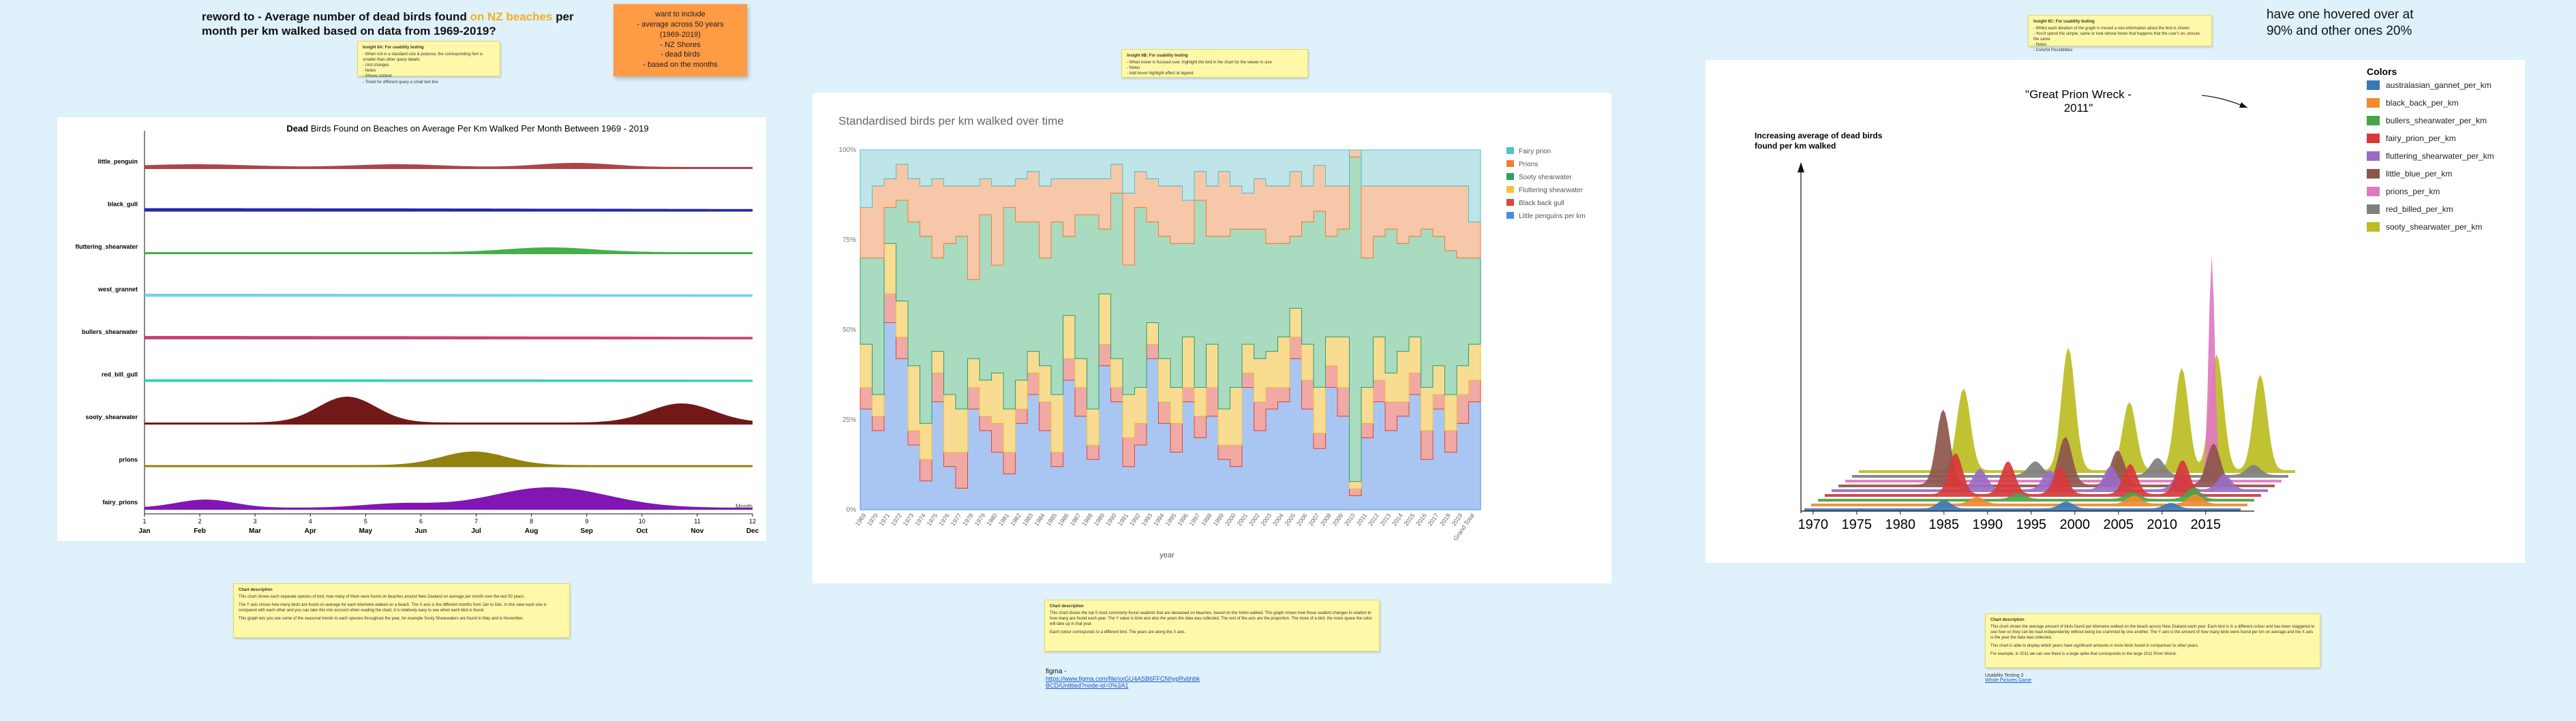 The image size is (2576, 721). Describe the element at coordinates (1535, 151) in the screenshot. I see `stacked-legend-item: Fairy prion` at that location.